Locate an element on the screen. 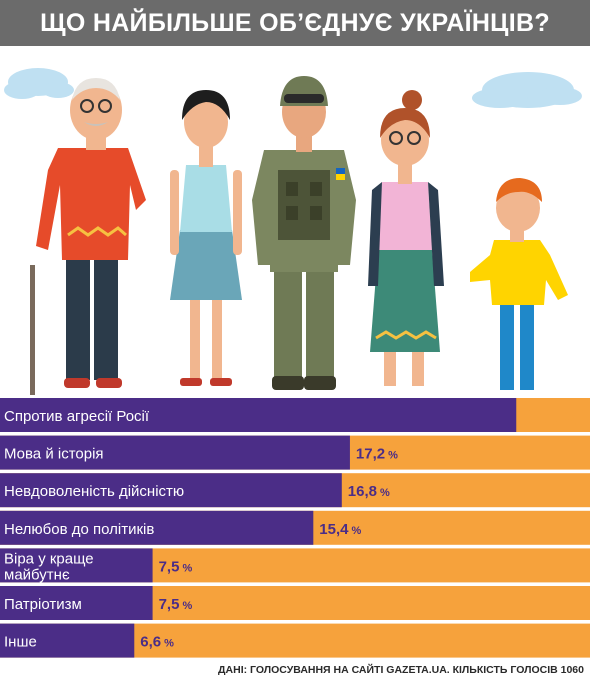 The width and height of the screenshot is (590, 680). cloud-right-icon is located at coordinates (527, 90).